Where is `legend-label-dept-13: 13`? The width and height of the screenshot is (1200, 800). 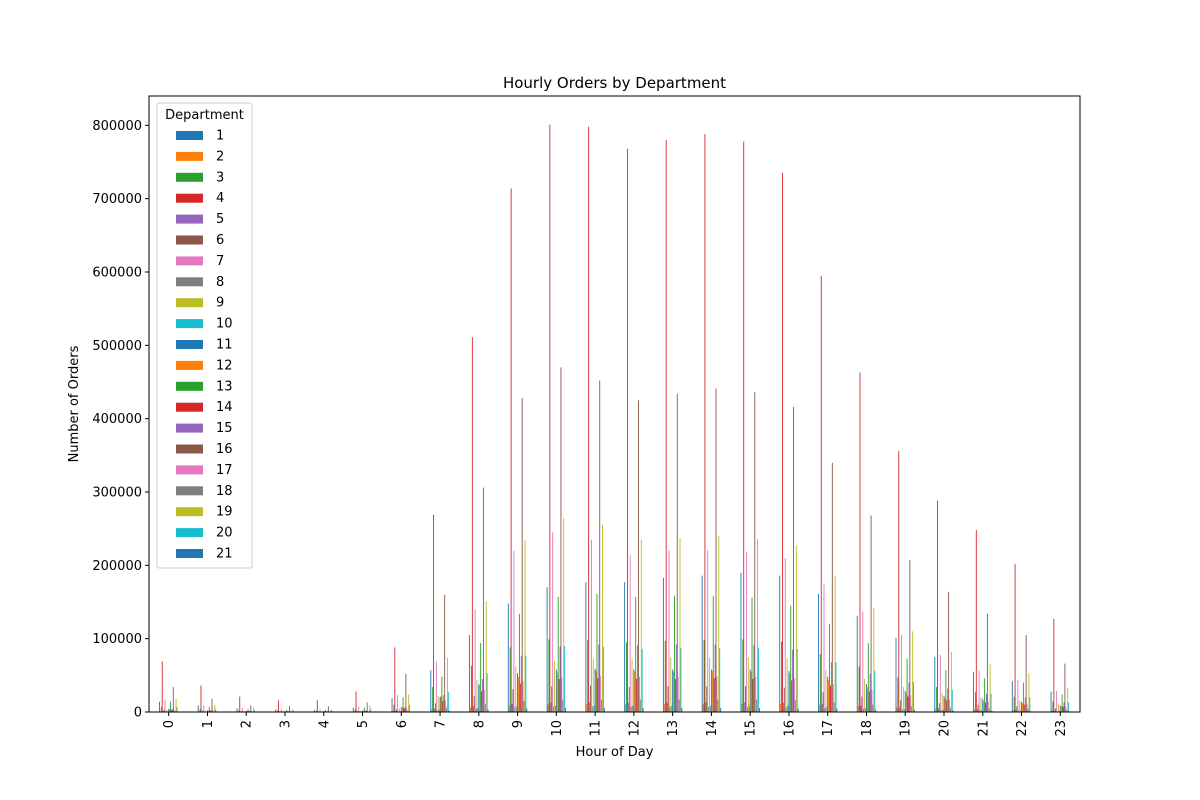 legend-label-dept-13: 13 is located at coordinates (224, 386).